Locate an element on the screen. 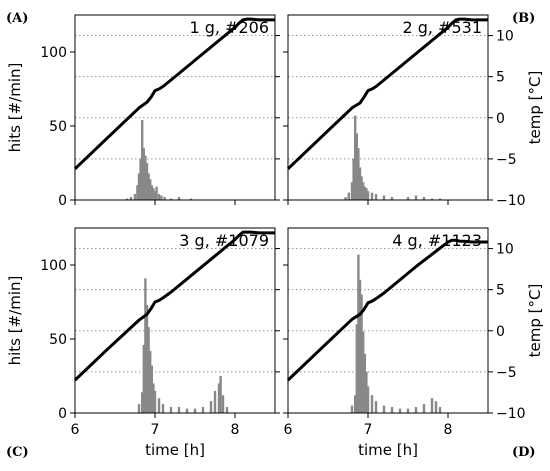  y-axis-label: hits [#/min] is located at coordinates (15, 321).